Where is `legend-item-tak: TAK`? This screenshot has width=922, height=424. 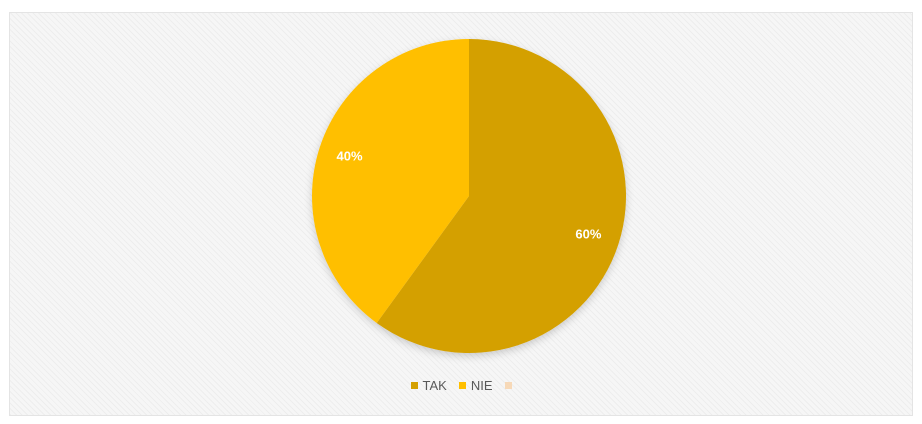
legend-item-tak: TAK is located at coordinates (428, 385).